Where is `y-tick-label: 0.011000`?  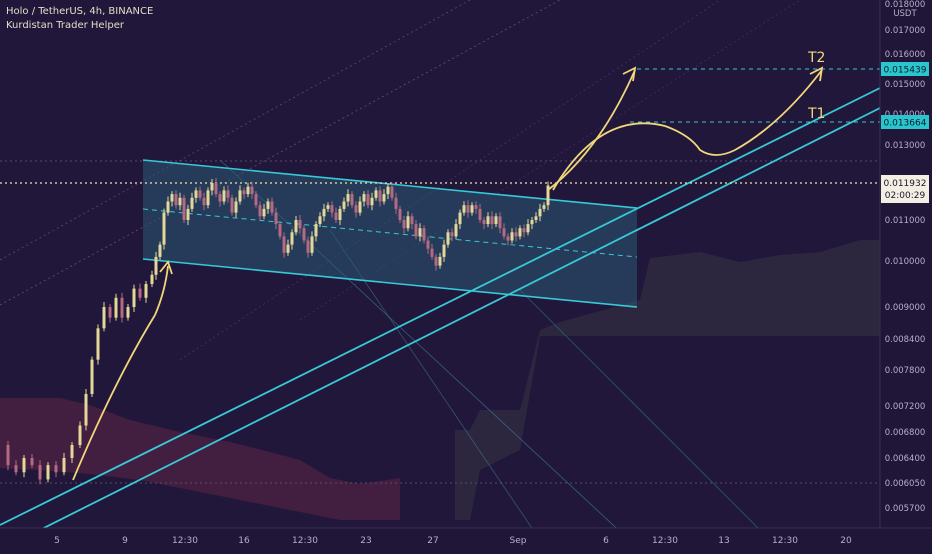 y-tick-label: 0.011000 is located at coordinates (905, 221).